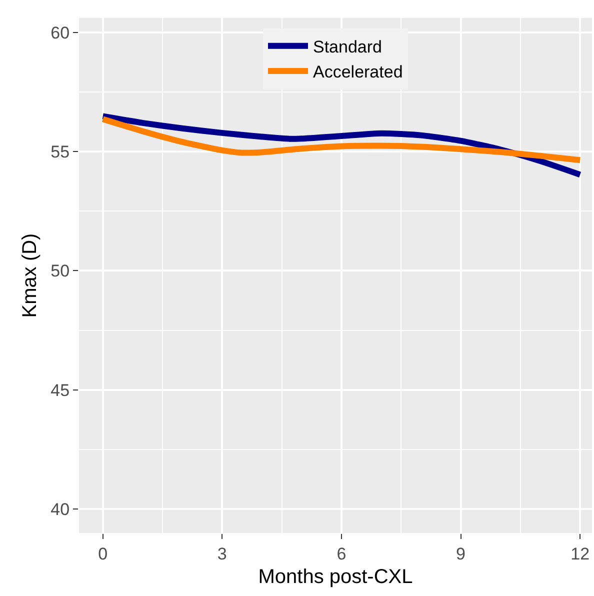  What do you see at coordinates (461, 554) in the screenshot?
I see `x-tick-label: 9` at bounding box center [461, 554].